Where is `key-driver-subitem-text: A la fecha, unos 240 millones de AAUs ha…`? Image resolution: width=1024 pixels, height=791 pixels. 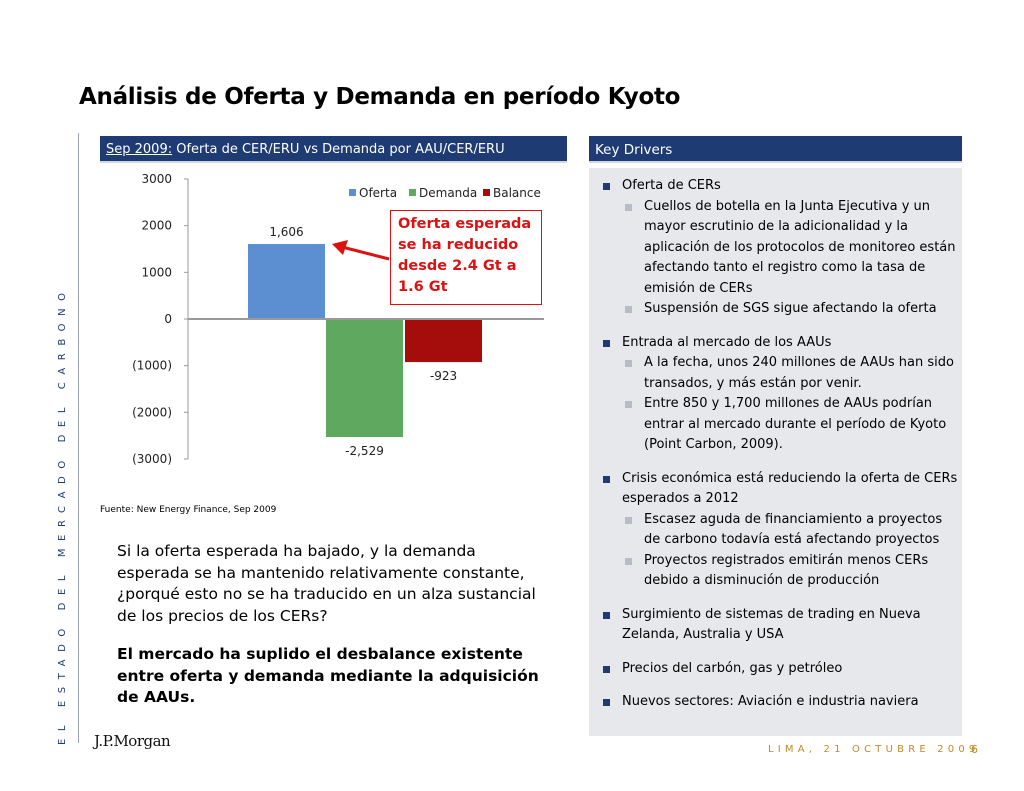
key-driver-subitem-text: A la fecha, unos 240 millones de AAUs ha… is located at coordinates (799, 373).